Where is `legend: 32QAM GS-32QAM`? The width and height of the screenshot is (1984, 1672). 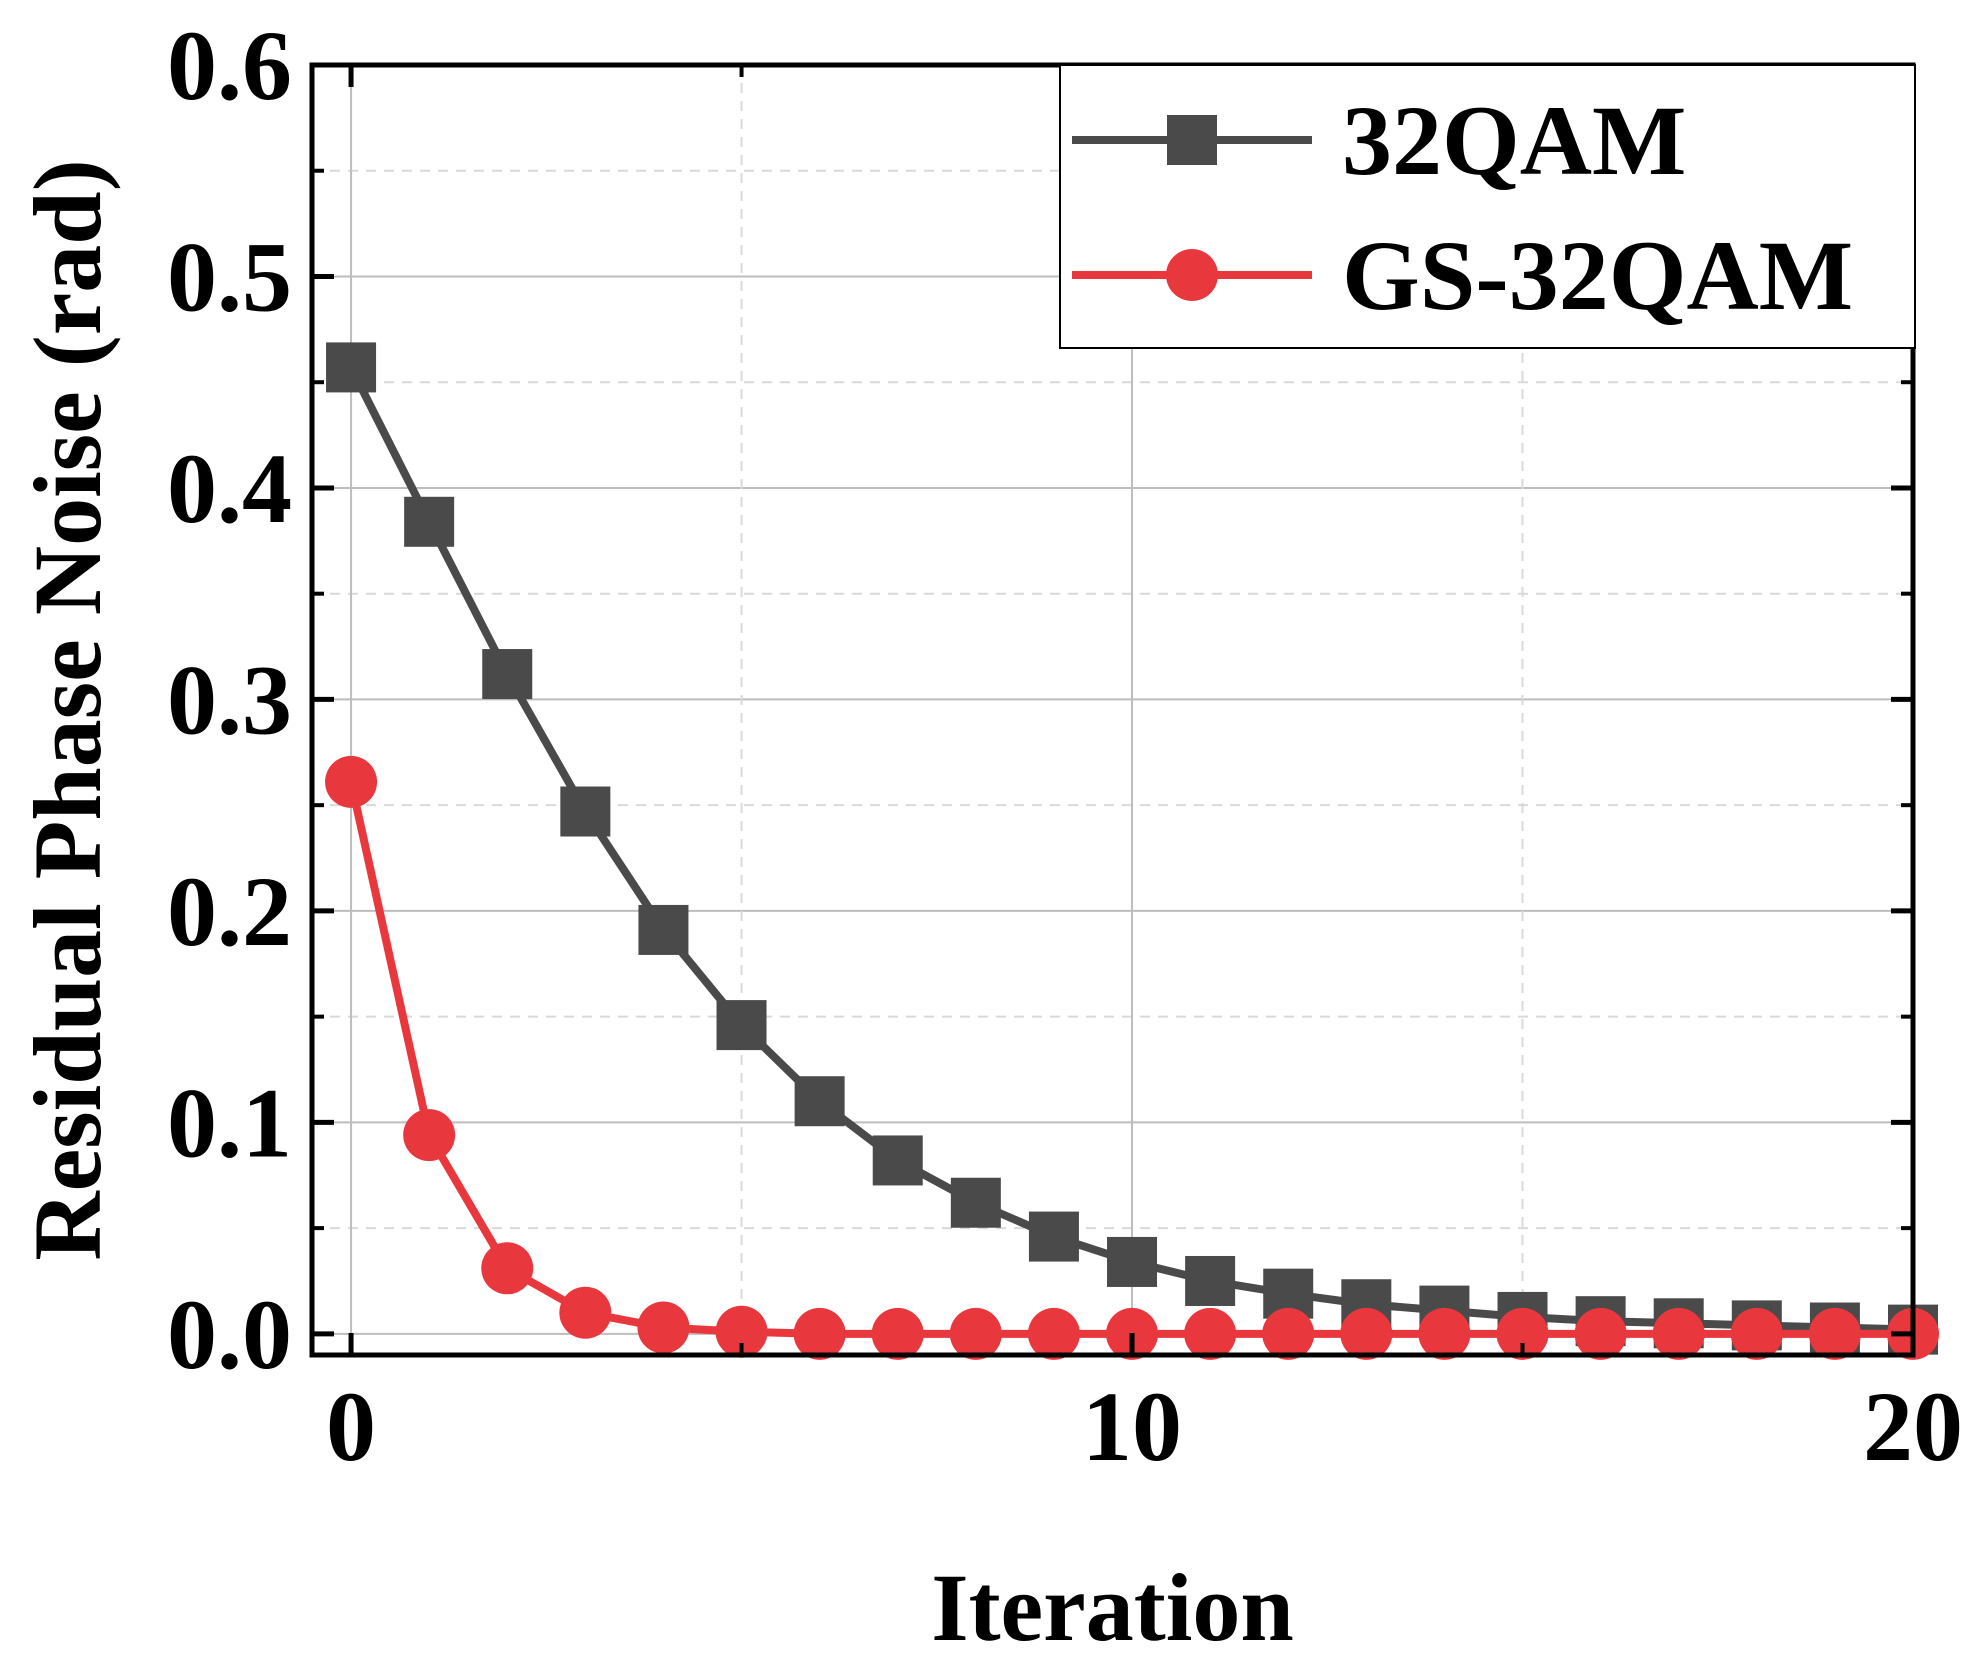
legend: 32QAM GS-32QAM is located at coordinates (1487, 206).